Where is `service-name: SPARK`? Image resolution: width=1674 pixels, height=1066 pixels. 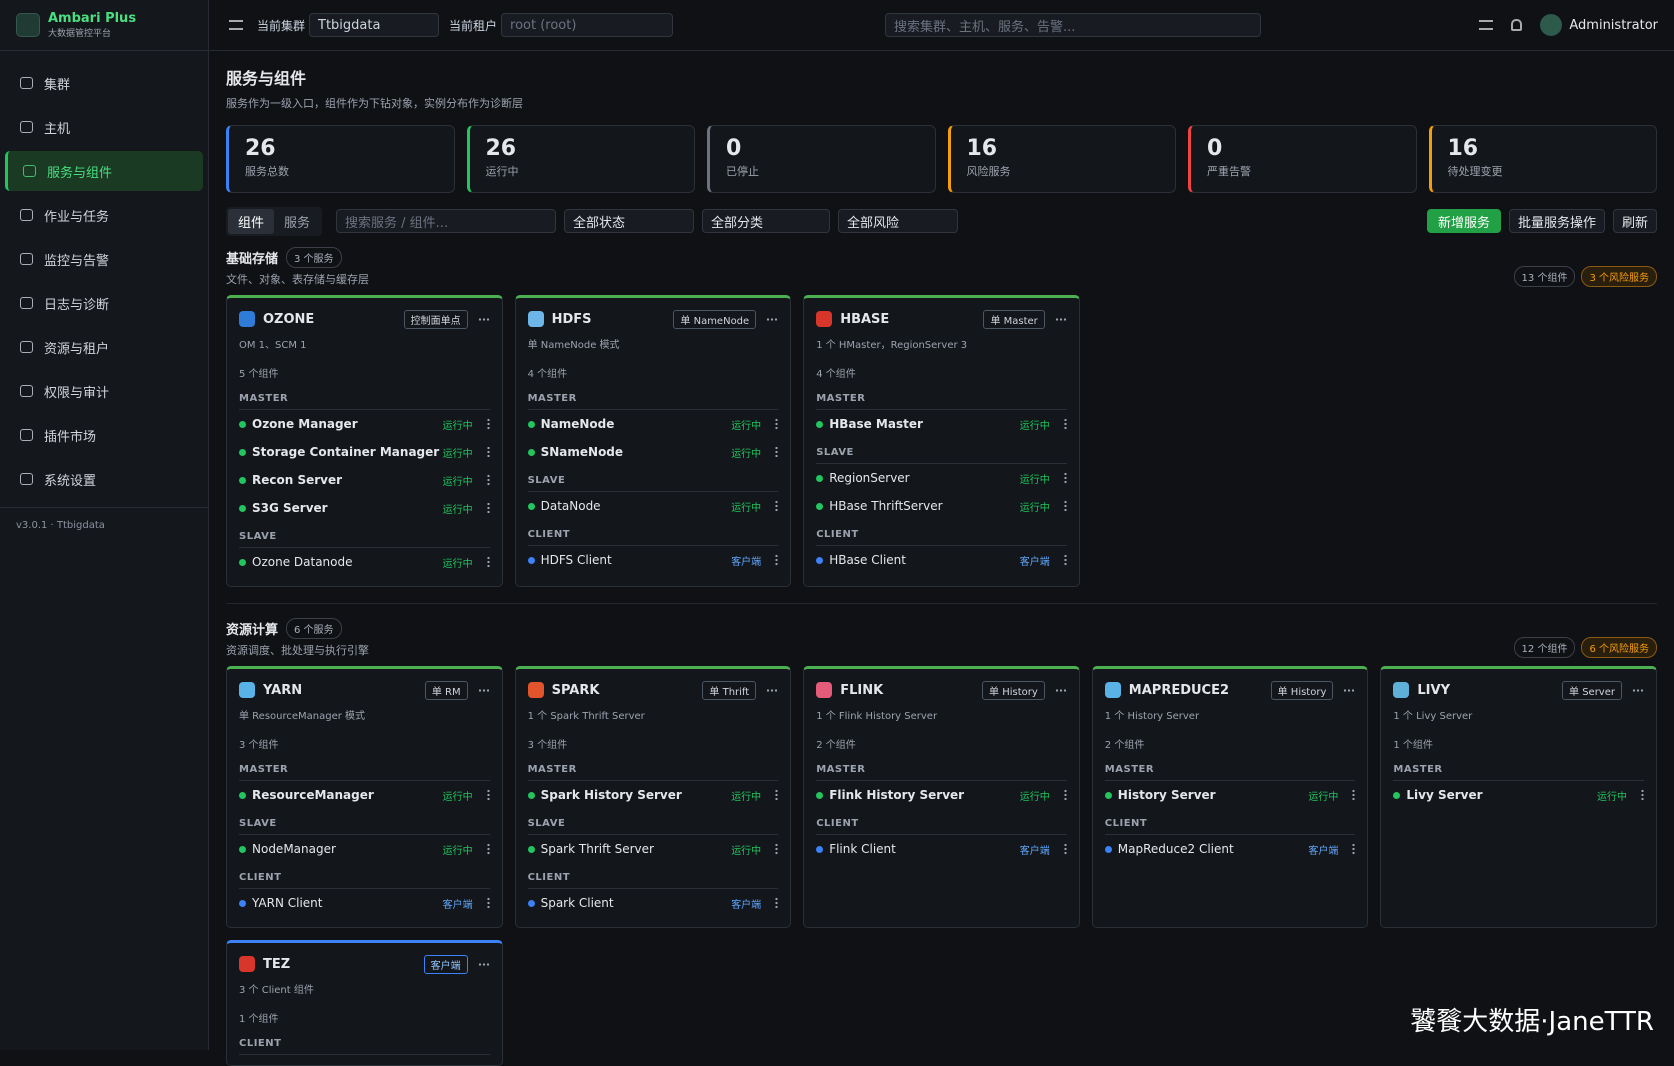 service-name: SPARK is located at coordinates (627, 690).